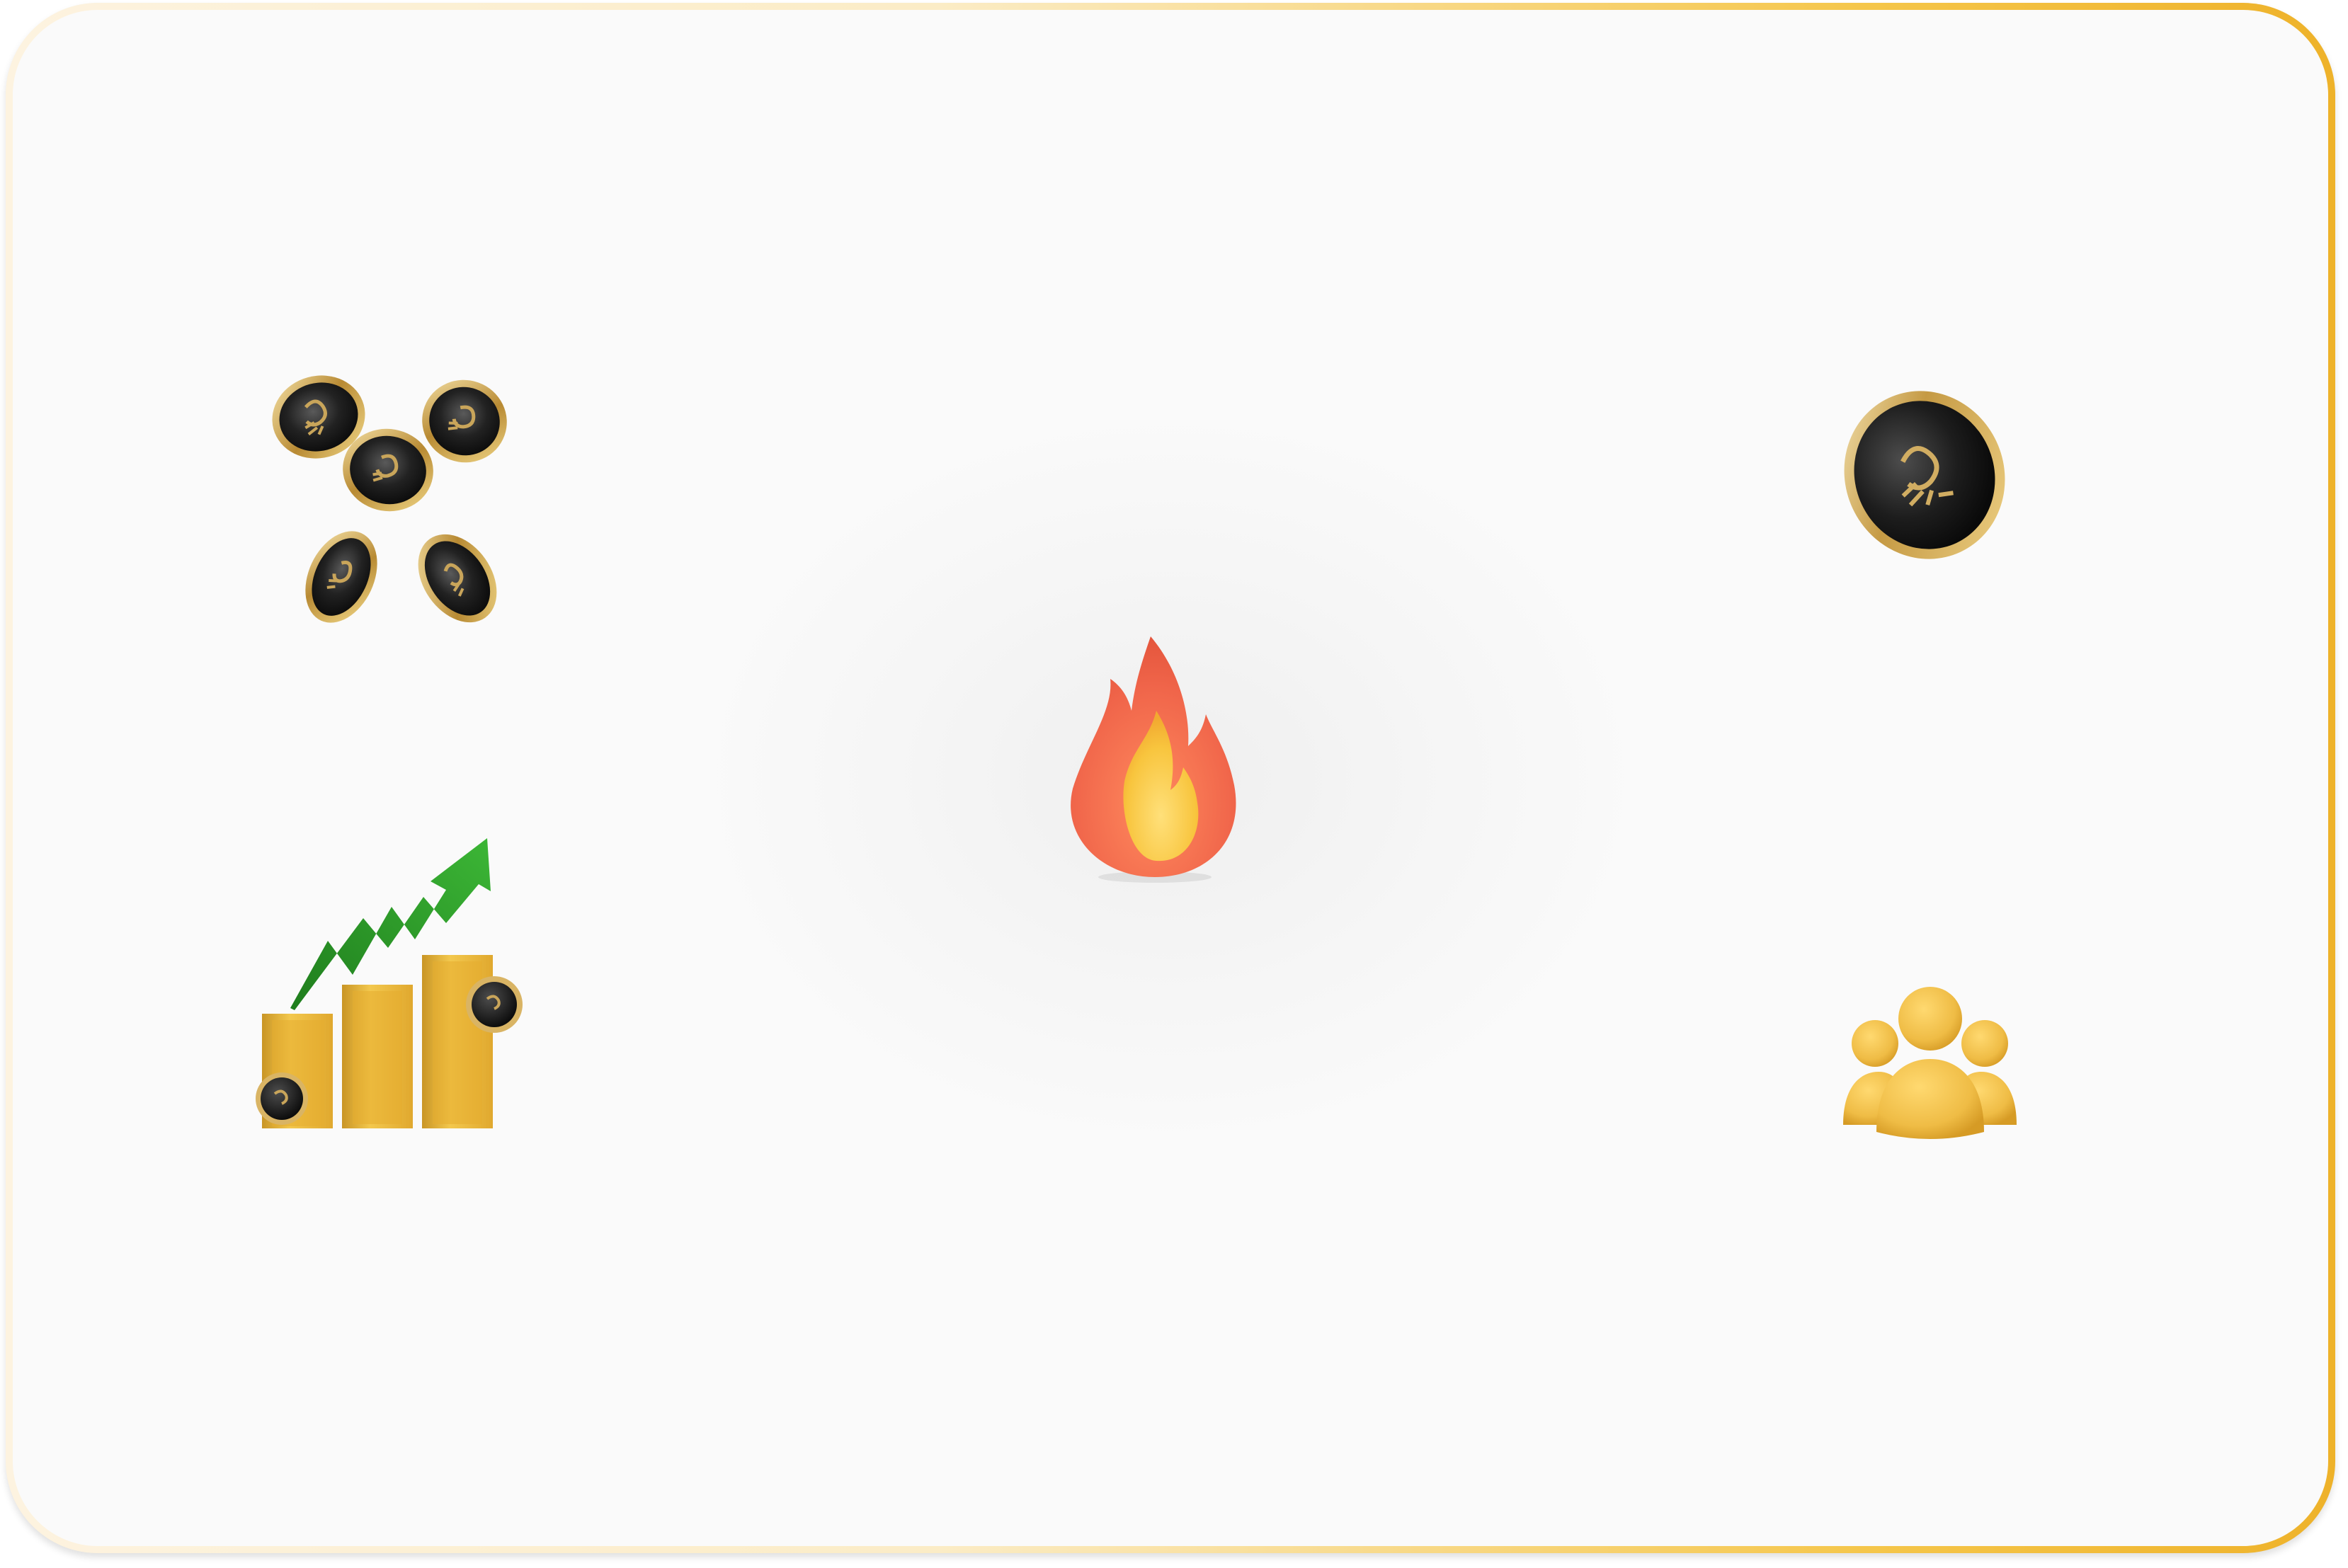  Describe the element at coordinates (1154, 759) in the screenshot. I see `fire-icon` at that location.